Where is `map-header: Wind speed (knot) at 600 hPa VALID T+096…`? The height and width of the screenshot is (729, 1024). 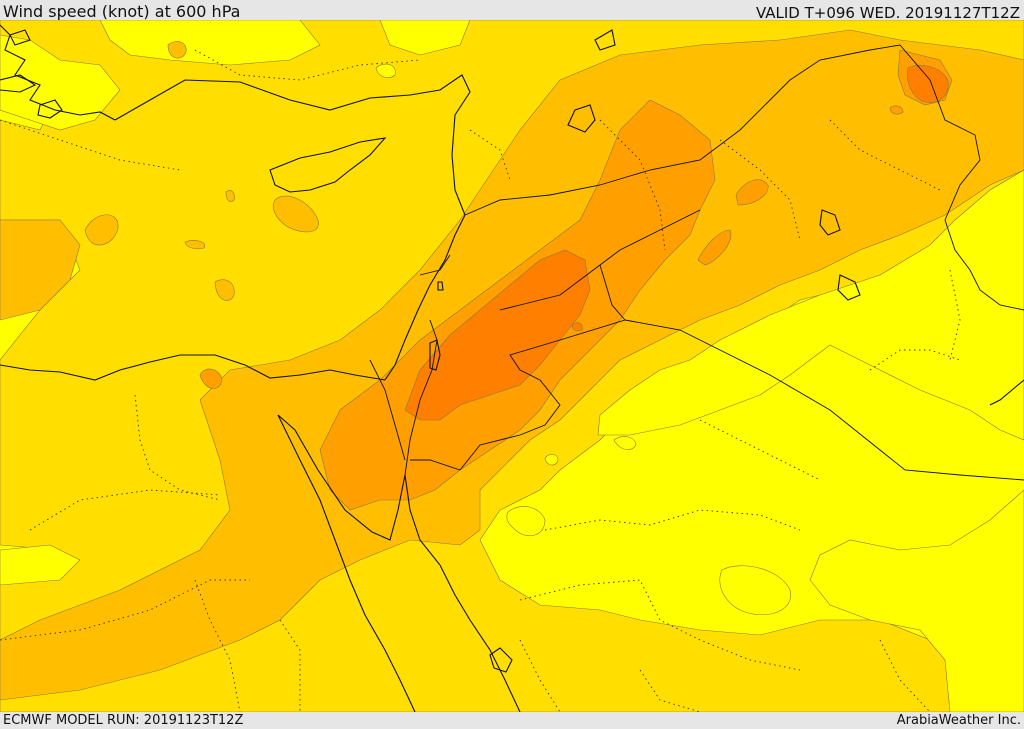
map-header: Wind speed (knot) at 600 hPa VALID T+096… is located at coordinates (512, 11).